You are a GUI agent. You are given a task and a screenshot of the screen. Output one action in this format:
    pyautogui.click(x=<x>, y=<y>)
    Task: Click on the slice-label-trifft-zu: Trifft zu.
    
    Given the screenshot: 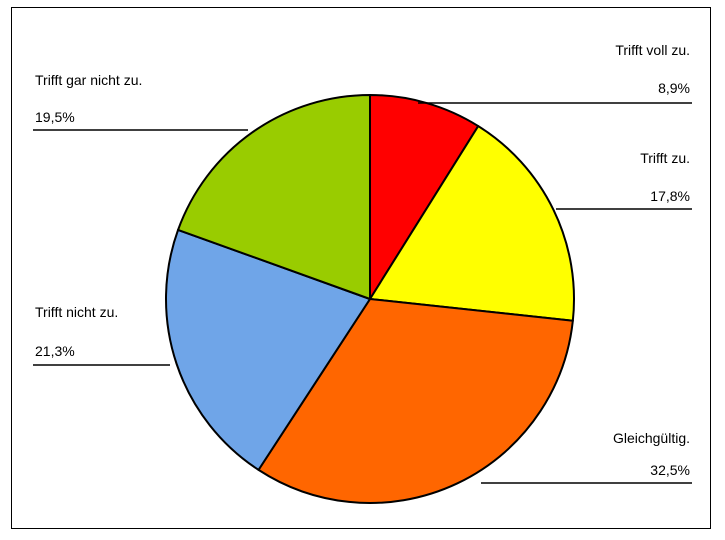 What is the action you would take?
    pyautogui.click(x=665, y=158)
    